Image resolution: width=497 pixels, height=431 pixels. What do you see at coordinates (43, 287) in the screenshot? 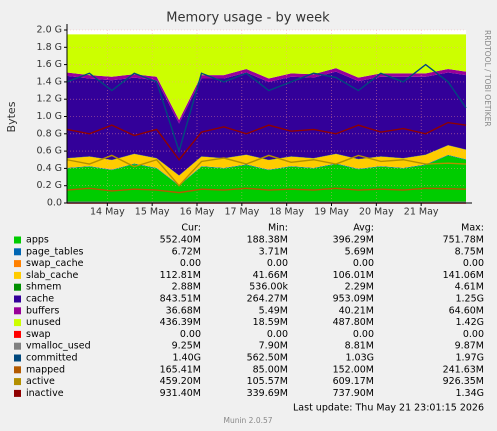
I see `legend-label: shmem` at bounding box center [43, 287].